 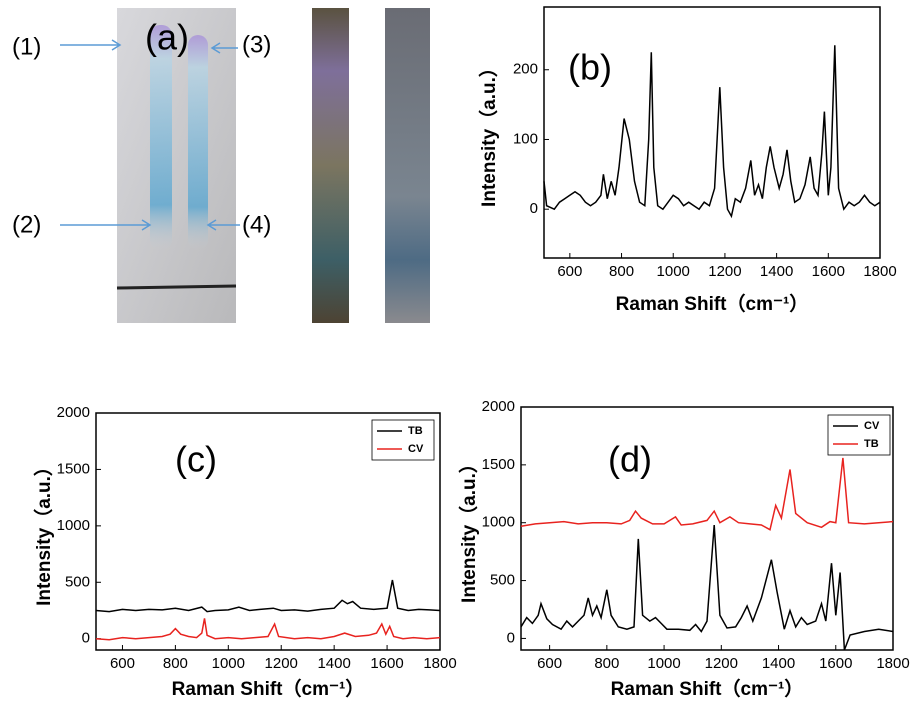 I want to click on panel-label: (b), so click(x=590, y=67).